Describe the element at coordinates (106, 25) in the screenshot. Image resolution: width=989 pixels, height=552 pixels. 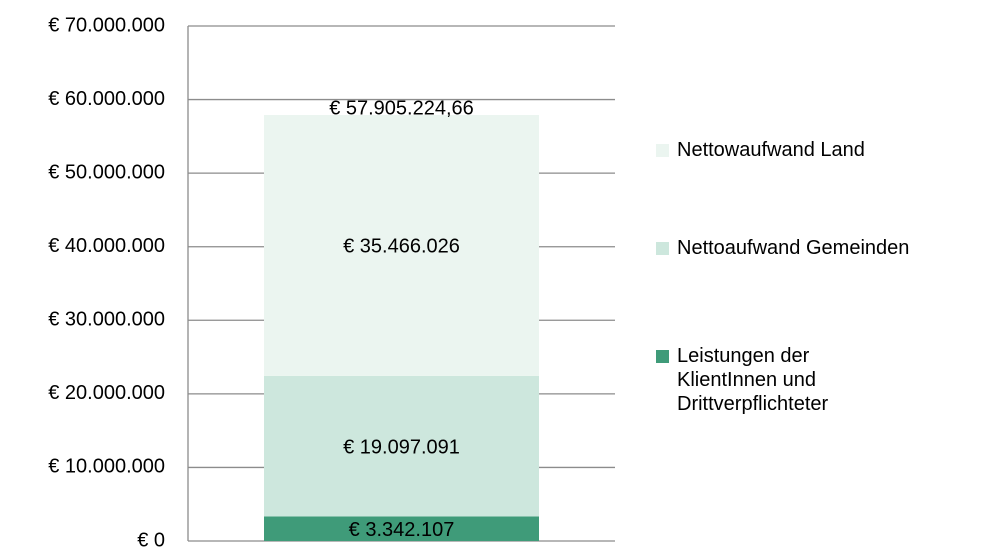
I see `y-tick-label: € 70.000.000` at that location.